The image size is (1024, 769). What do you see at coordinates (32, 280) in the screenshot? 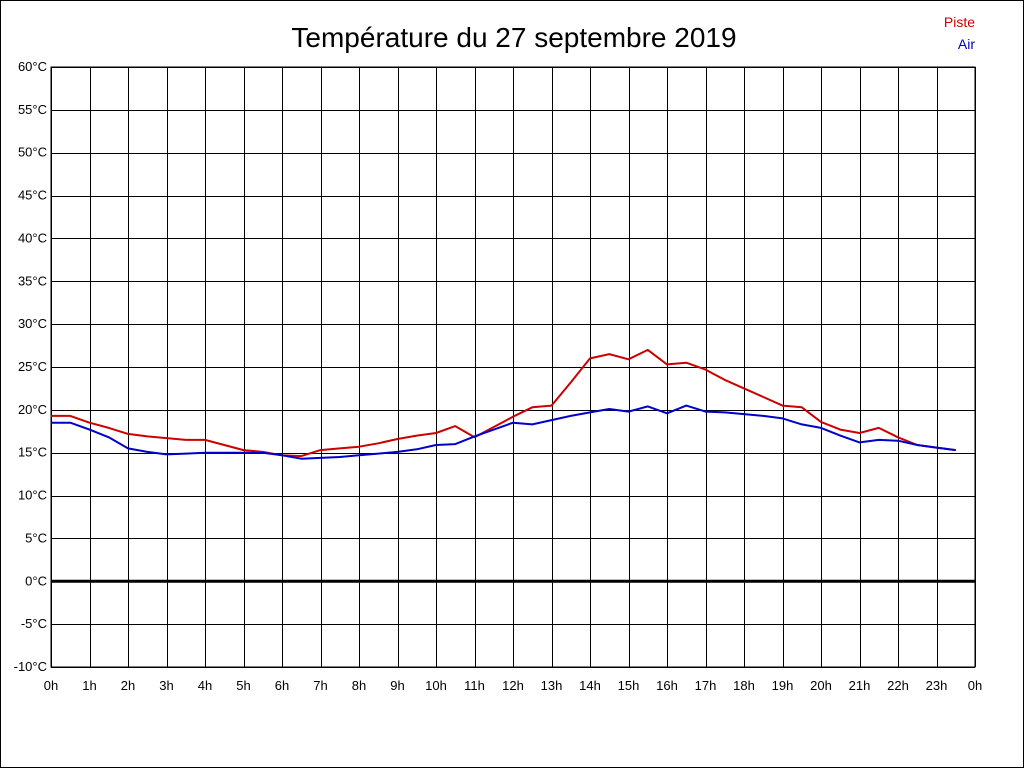
I see `y-tick-label: 35°C` at bounding box center [32, 280].